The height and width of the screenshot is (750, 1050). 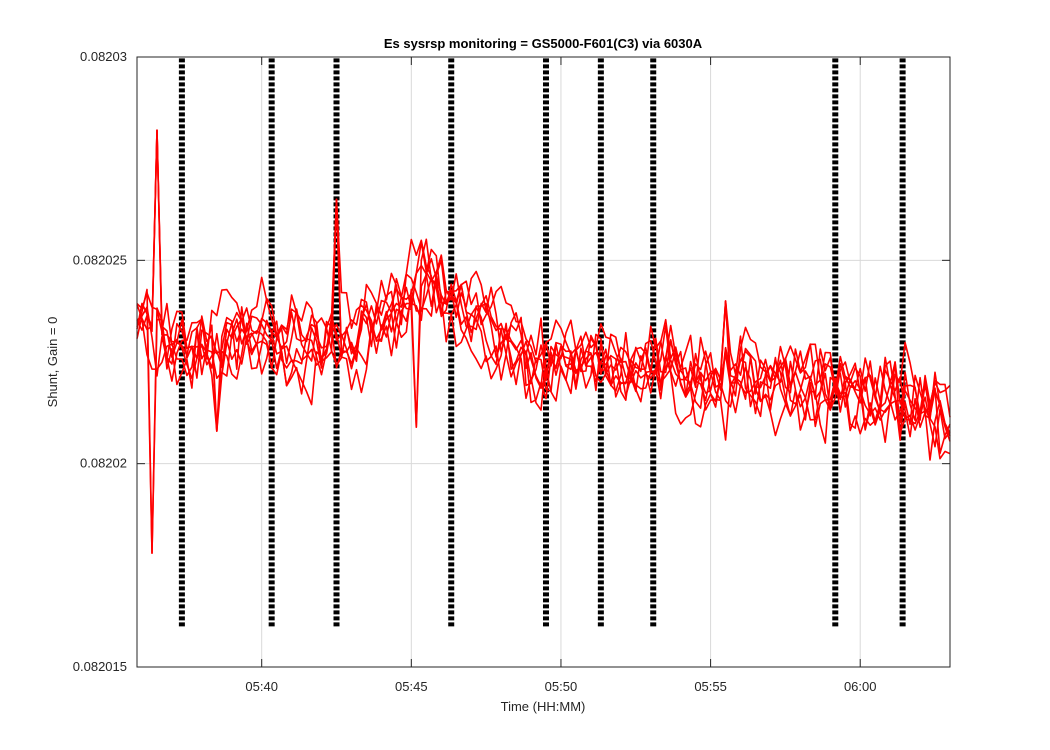 I want to click on y-tick-label: 0.082015, so click(x=100, y=666).